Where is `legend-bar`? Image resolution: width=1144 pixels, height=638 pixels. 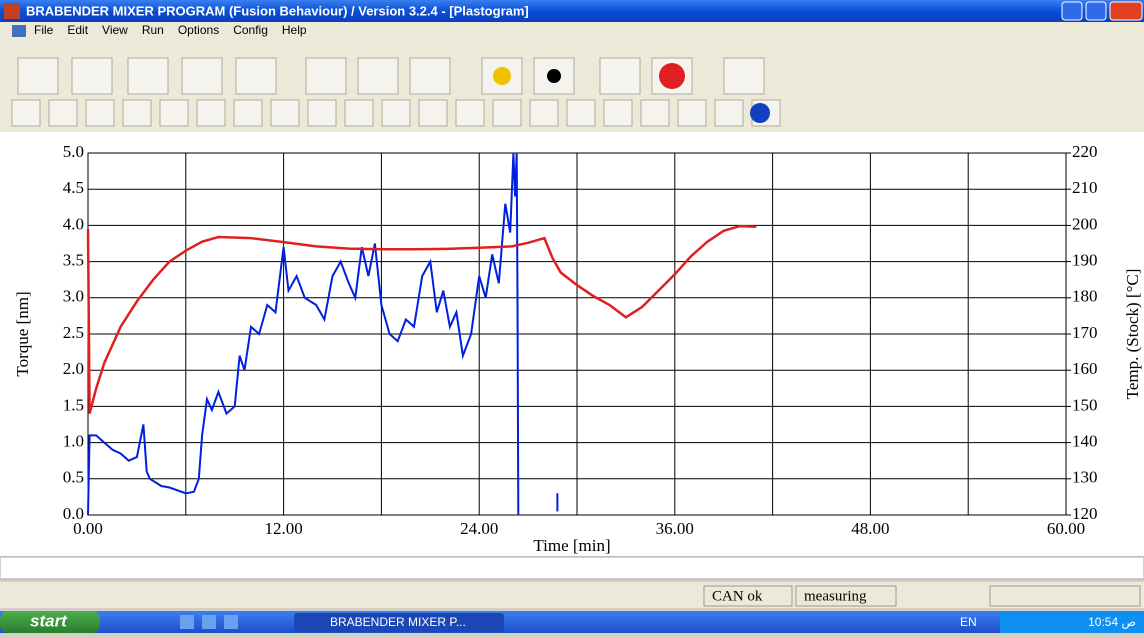
legend-bar is located at coordinates (572, 568).